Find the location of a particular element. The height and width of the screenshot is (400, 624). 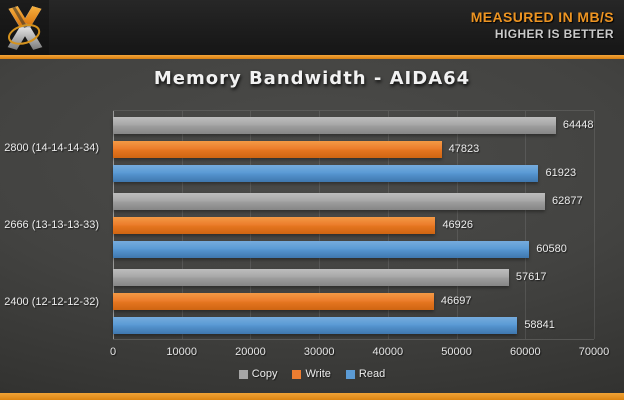

legend-swatch-read-icon is located at coordinates (350, 374).